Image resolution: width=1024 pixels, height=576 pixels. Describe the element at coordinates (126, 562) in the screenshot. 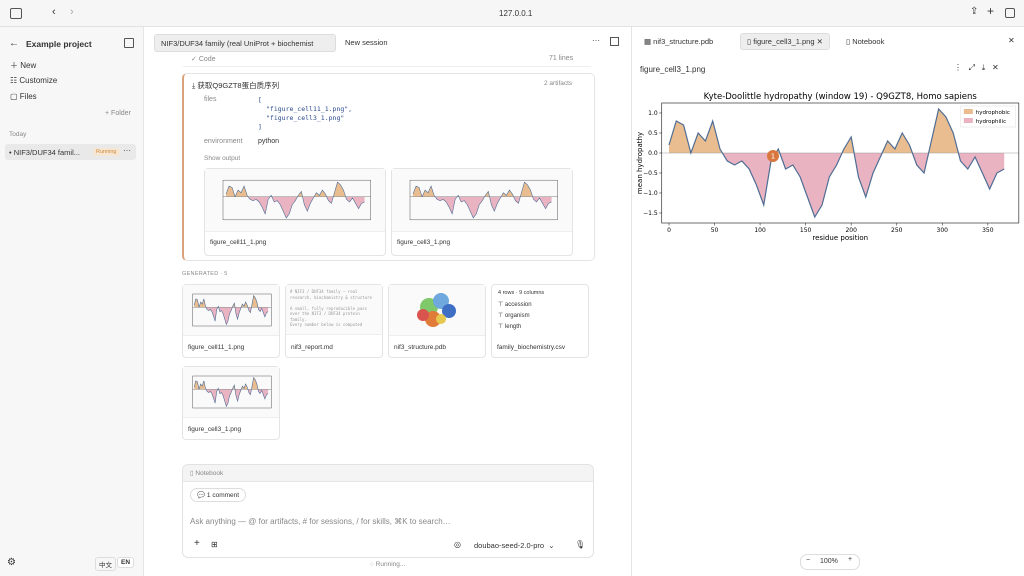

I see `lang-en: EN` at that location.